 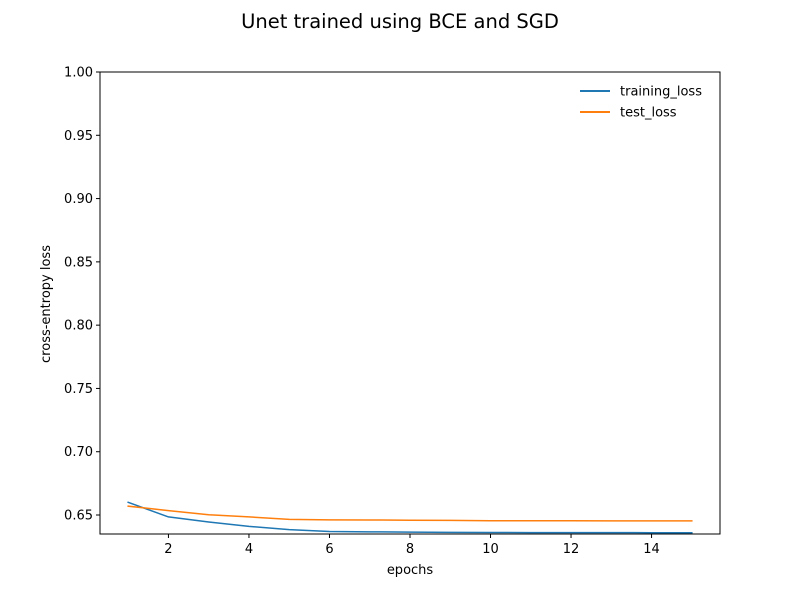 I want to click on y-tick-label: 1.00, so click(x=78, y=73).